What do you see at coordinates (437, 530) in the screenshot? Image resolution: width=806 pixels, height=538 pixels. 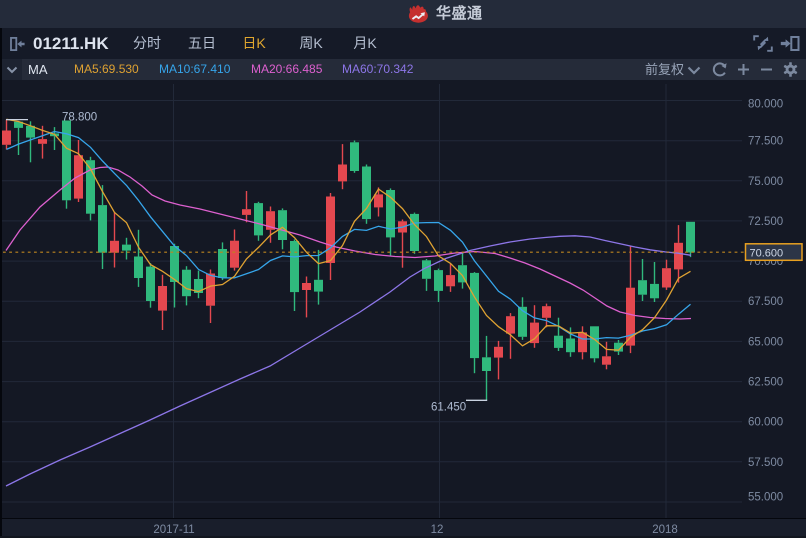 I see `svg-text: 12` at bounding box center [437, 530].